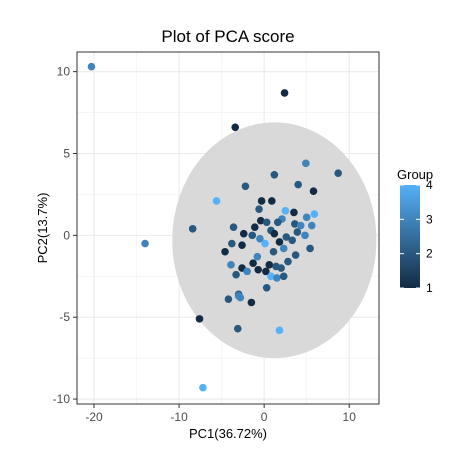 The width and height of the screenshot is (474, 456). Describe the element at coordinates (228, 433) in the screenshot. I see `x-axis-title: PC1(36.72%)` at that location.